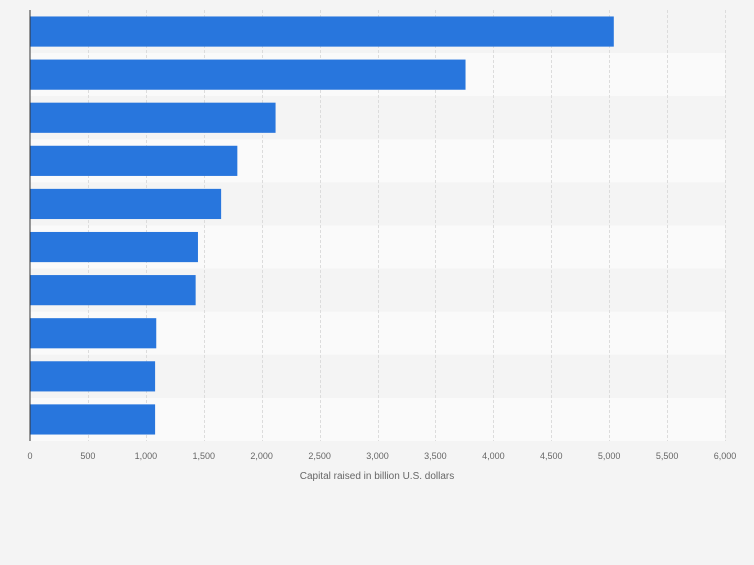 The width and height of the screenshot is (754, 565). Describe the element at coordinates (87, 456) in the screenshot. I see `x-tick-label: 500` at that location.